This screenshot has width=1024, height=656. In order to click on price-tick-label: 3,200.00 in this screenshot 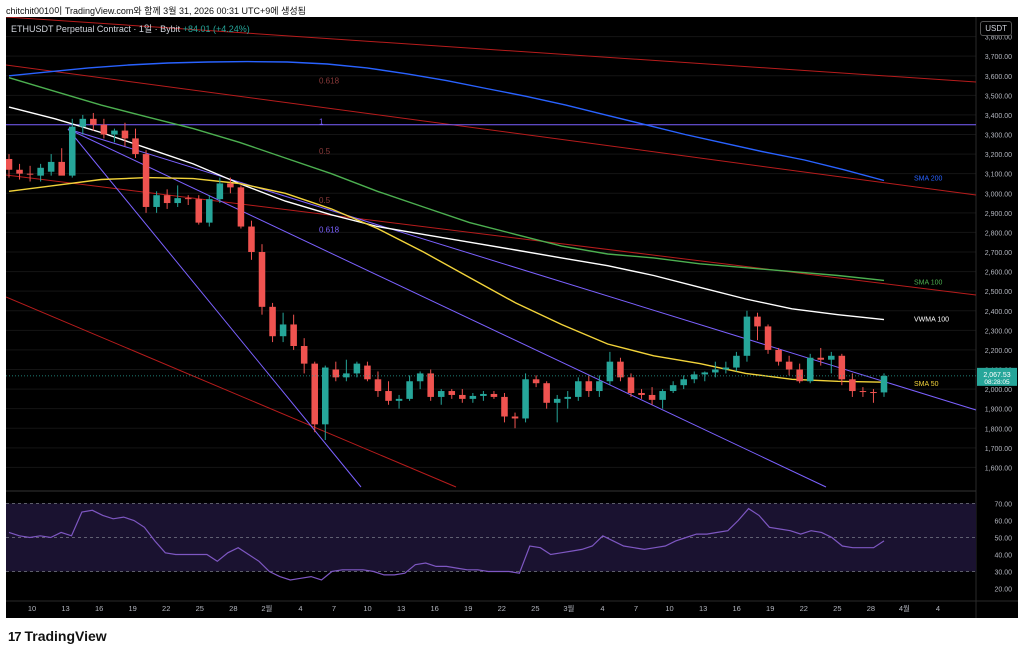, I will do `click(998, 155)`.